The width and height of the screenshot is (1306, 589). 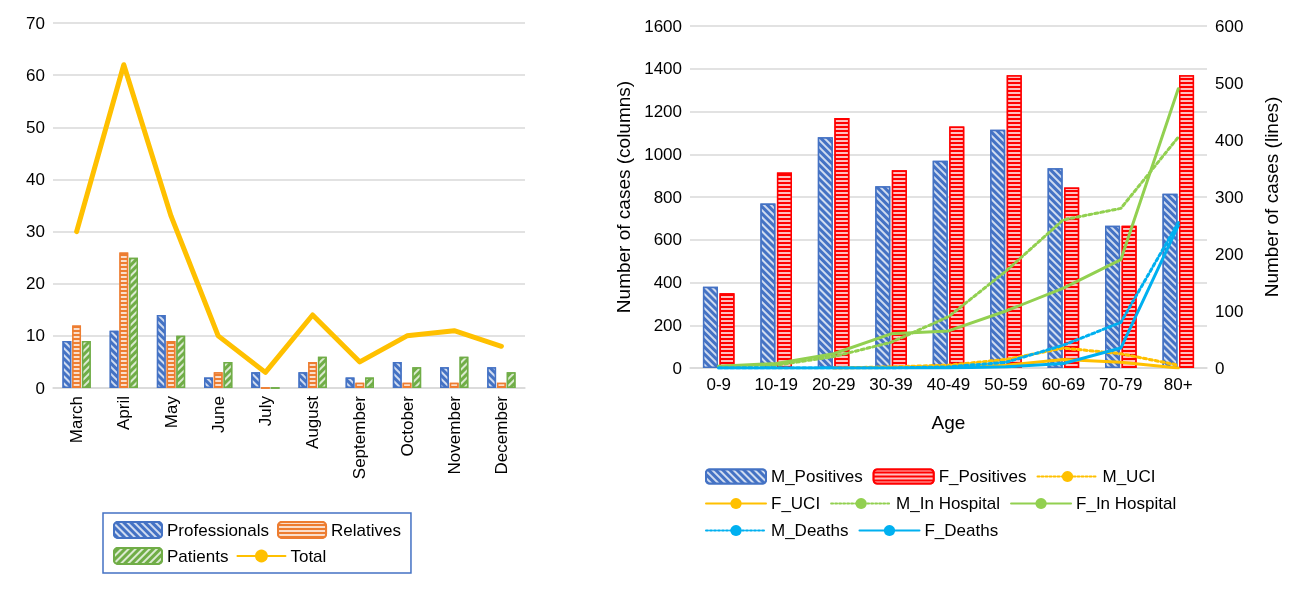 What do you see at coordinates (1229, 83) in the screenshot?
I see `y2-tick-label: 500` at bounding box center [1229, 83].